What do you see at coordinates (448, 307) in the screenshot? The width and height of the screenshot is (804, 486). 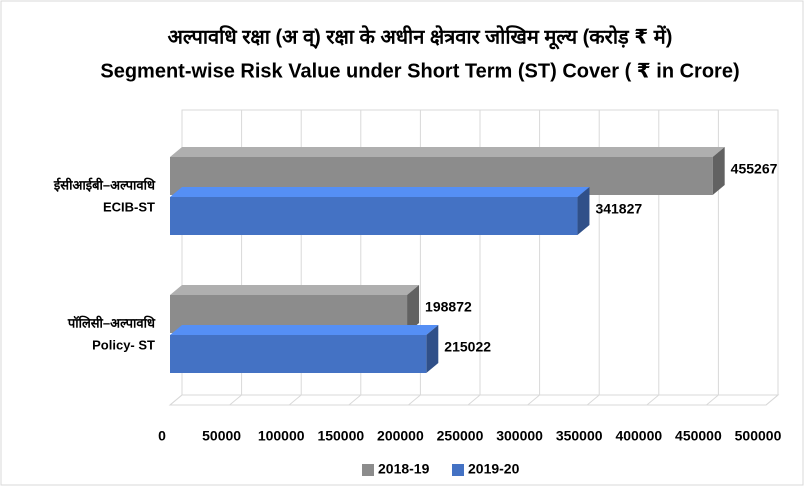 I see `value-label: 198872` at bounding box center [448, 307].